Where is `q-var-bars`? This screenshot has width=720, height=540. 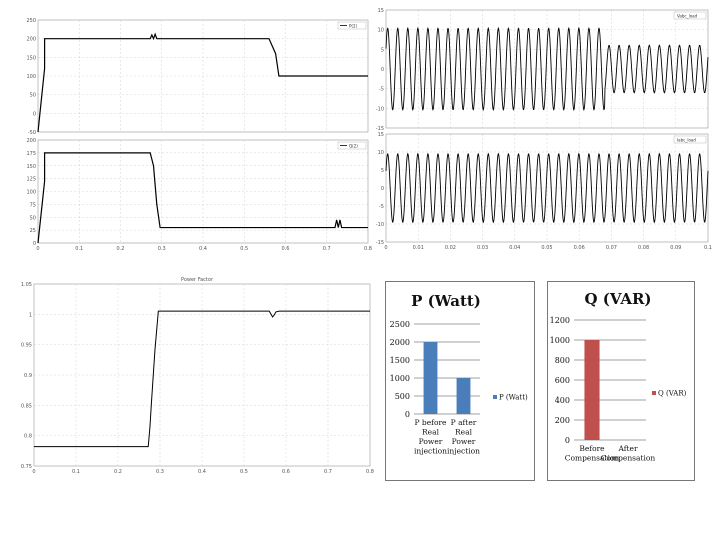 q-var-bars is located at coordinates (592, 390).